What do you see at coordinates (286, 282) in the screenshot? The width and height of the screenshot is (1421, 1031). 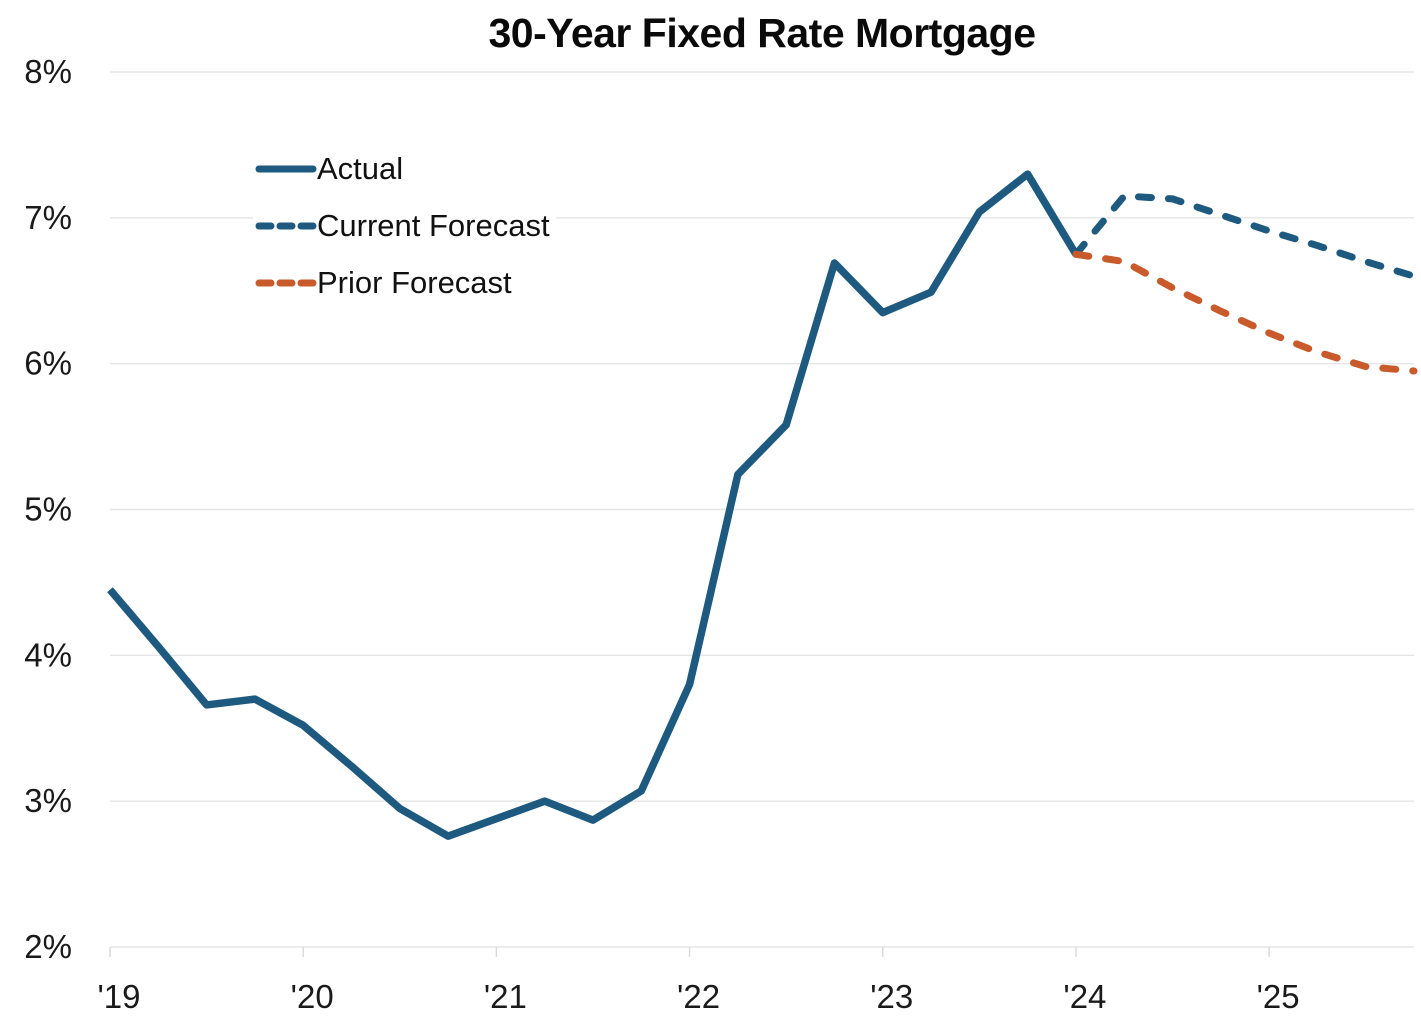 I see `legend-swatch-prior-forecast-icon` at bounding box center [286, 282].